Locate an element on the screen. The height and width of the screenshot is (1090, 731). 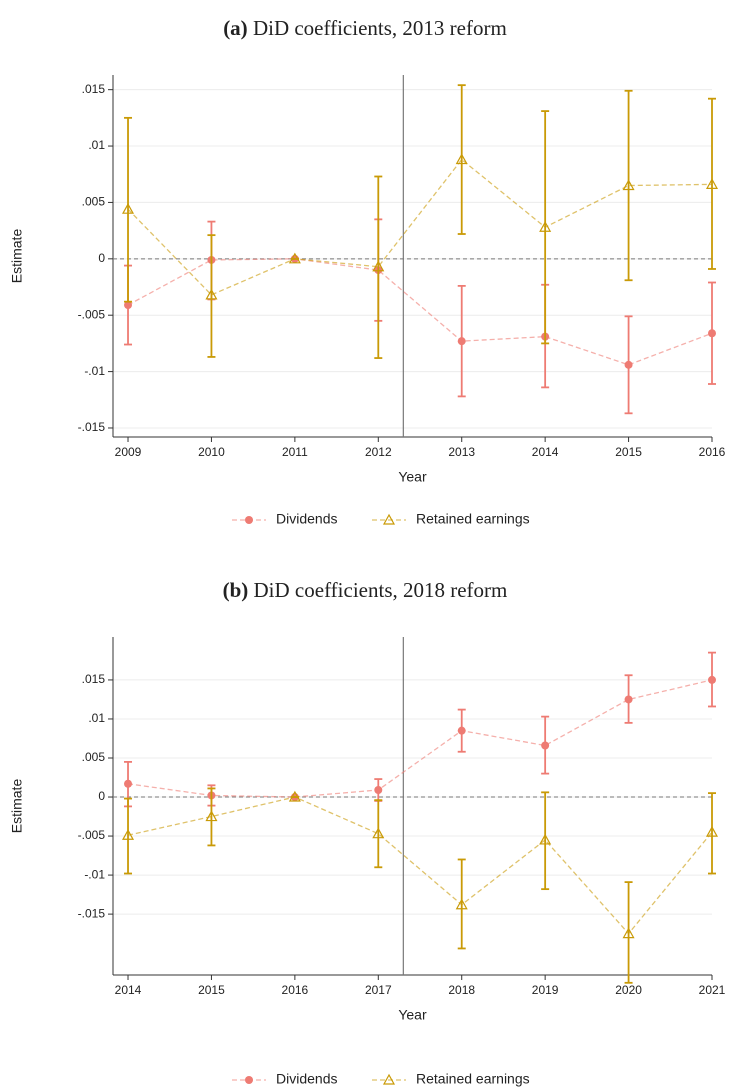
x-tick-label: 2009 is located at coordinates (128, 452).